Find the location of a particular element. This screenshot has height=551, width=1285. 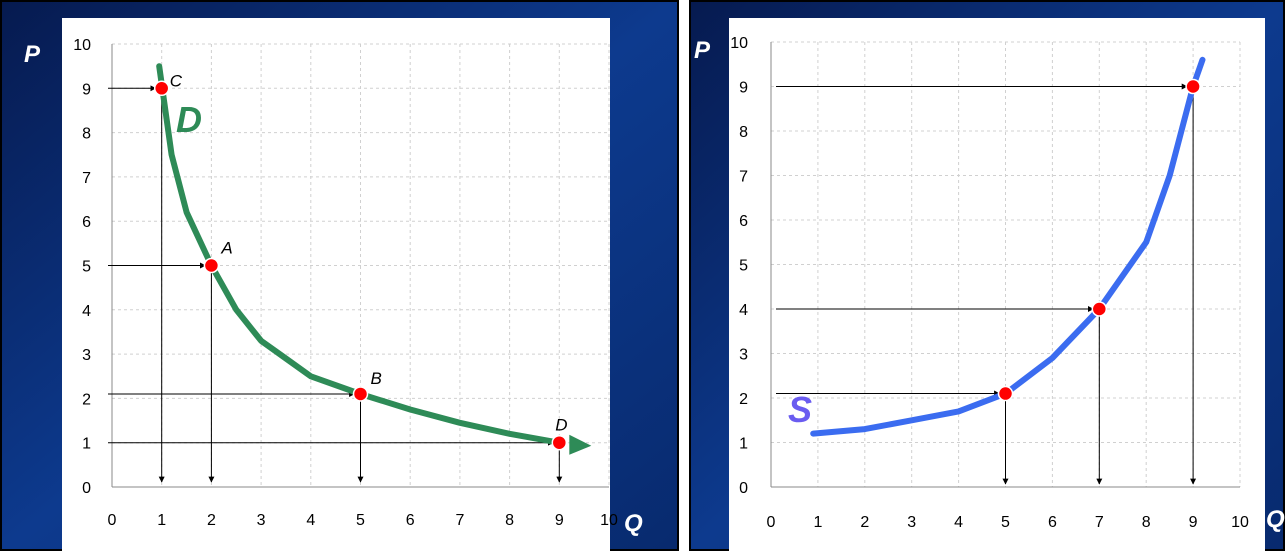

point-label: A is located at coordinates (226, 248).